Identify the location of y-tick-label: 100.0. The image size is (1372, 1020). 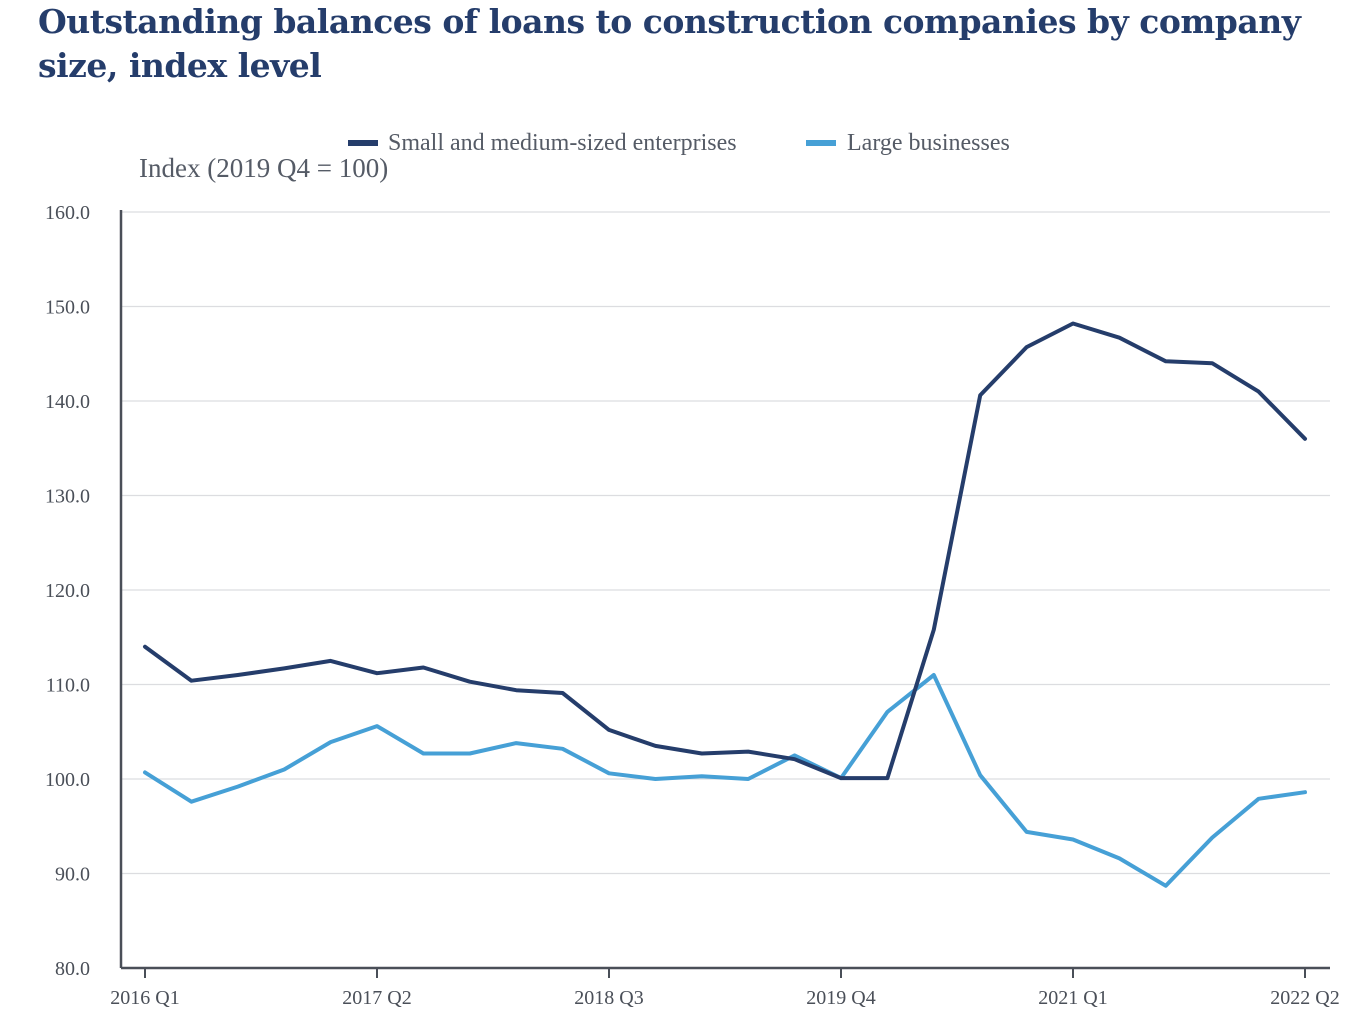
(67, 780).